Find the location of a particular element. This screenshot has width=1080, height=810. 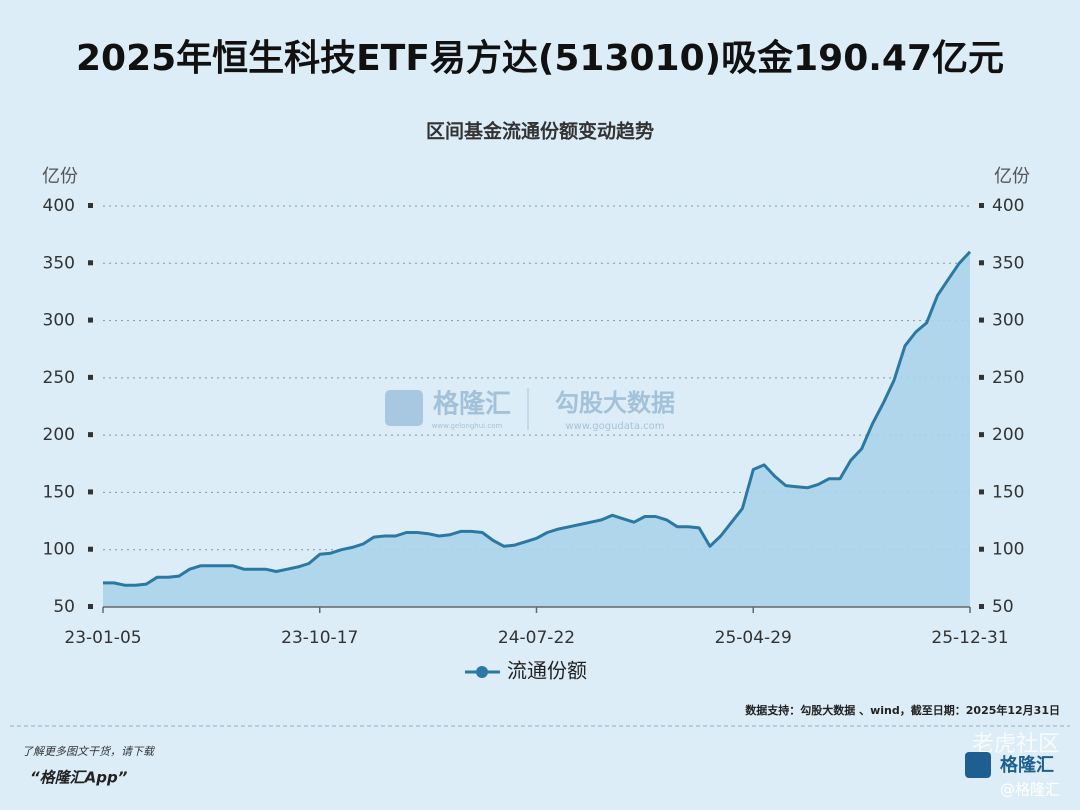

handle: @格隆汇 is located at coordinates (1030, 790).